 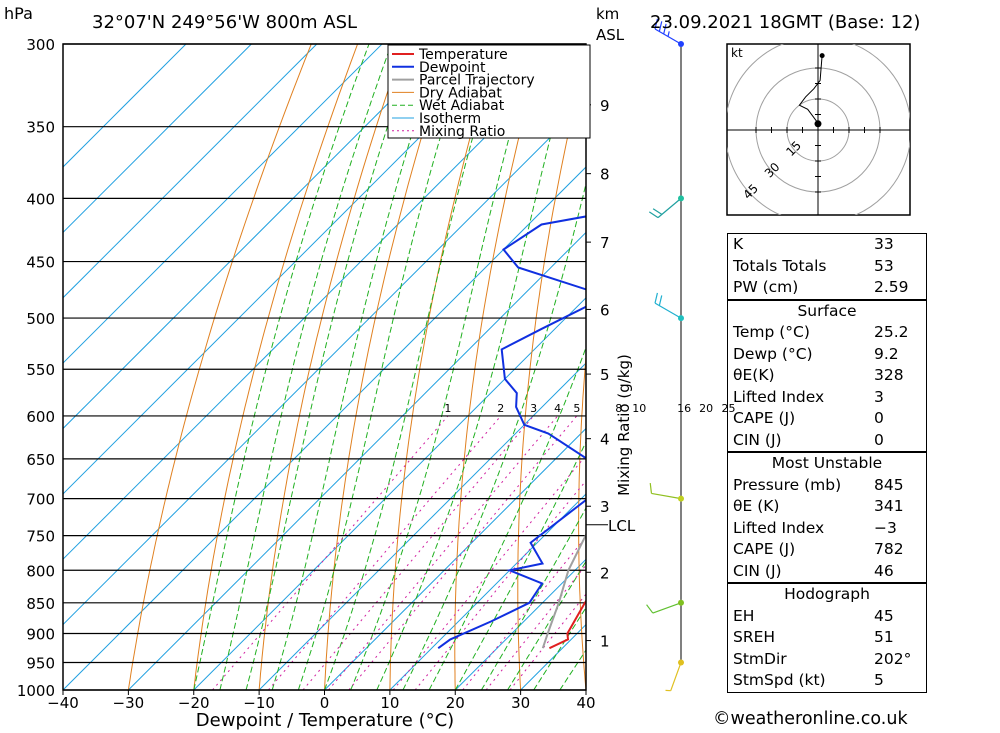 What do you see at coordinates (40, 460) in the screenshot?
I see `pressure-tick-label: 650` at bounding box center [40, 460].